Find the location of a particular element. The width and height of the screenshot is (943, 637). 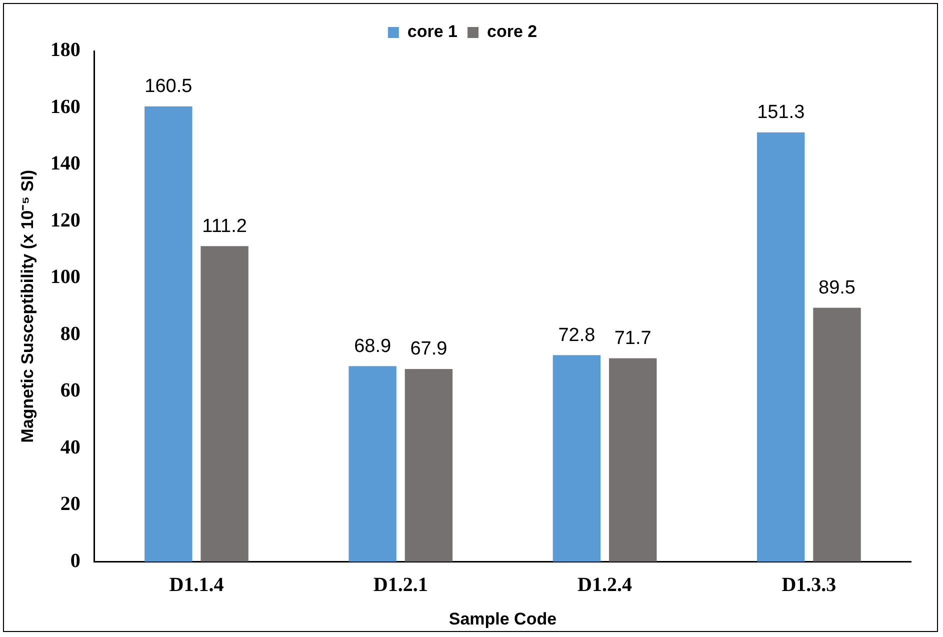

y-tick-label: 160 is located at coordinates (65, 107).